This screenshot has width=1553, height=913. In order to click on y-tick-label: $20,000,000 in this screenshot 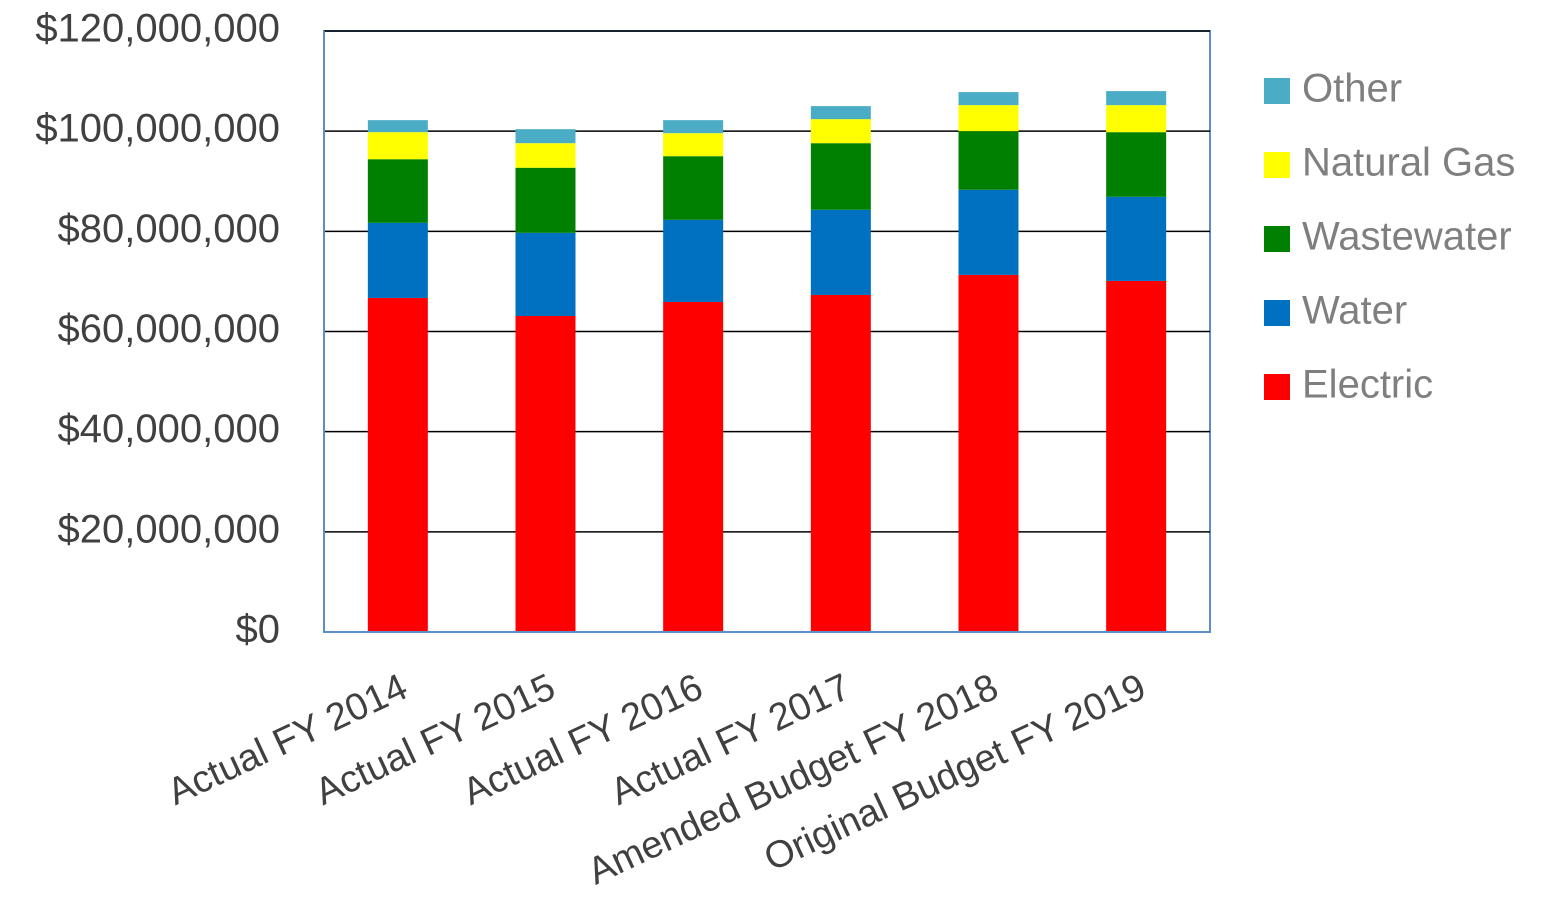, I will do `click(169, 529)`.